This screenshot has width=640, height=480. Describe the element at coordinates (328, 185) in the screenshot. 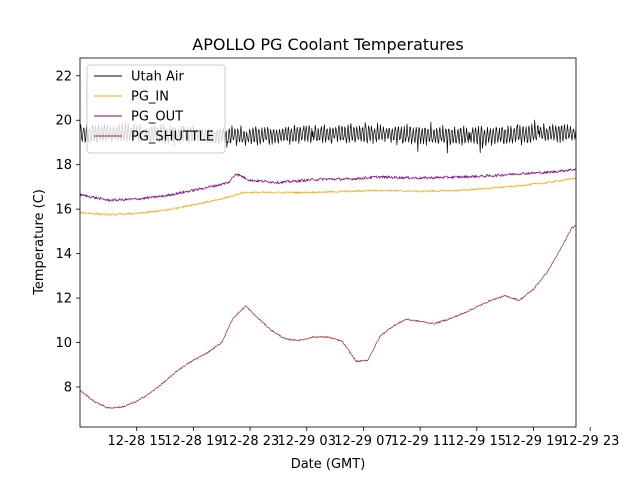

I see `series-line-pg-out` at that location.